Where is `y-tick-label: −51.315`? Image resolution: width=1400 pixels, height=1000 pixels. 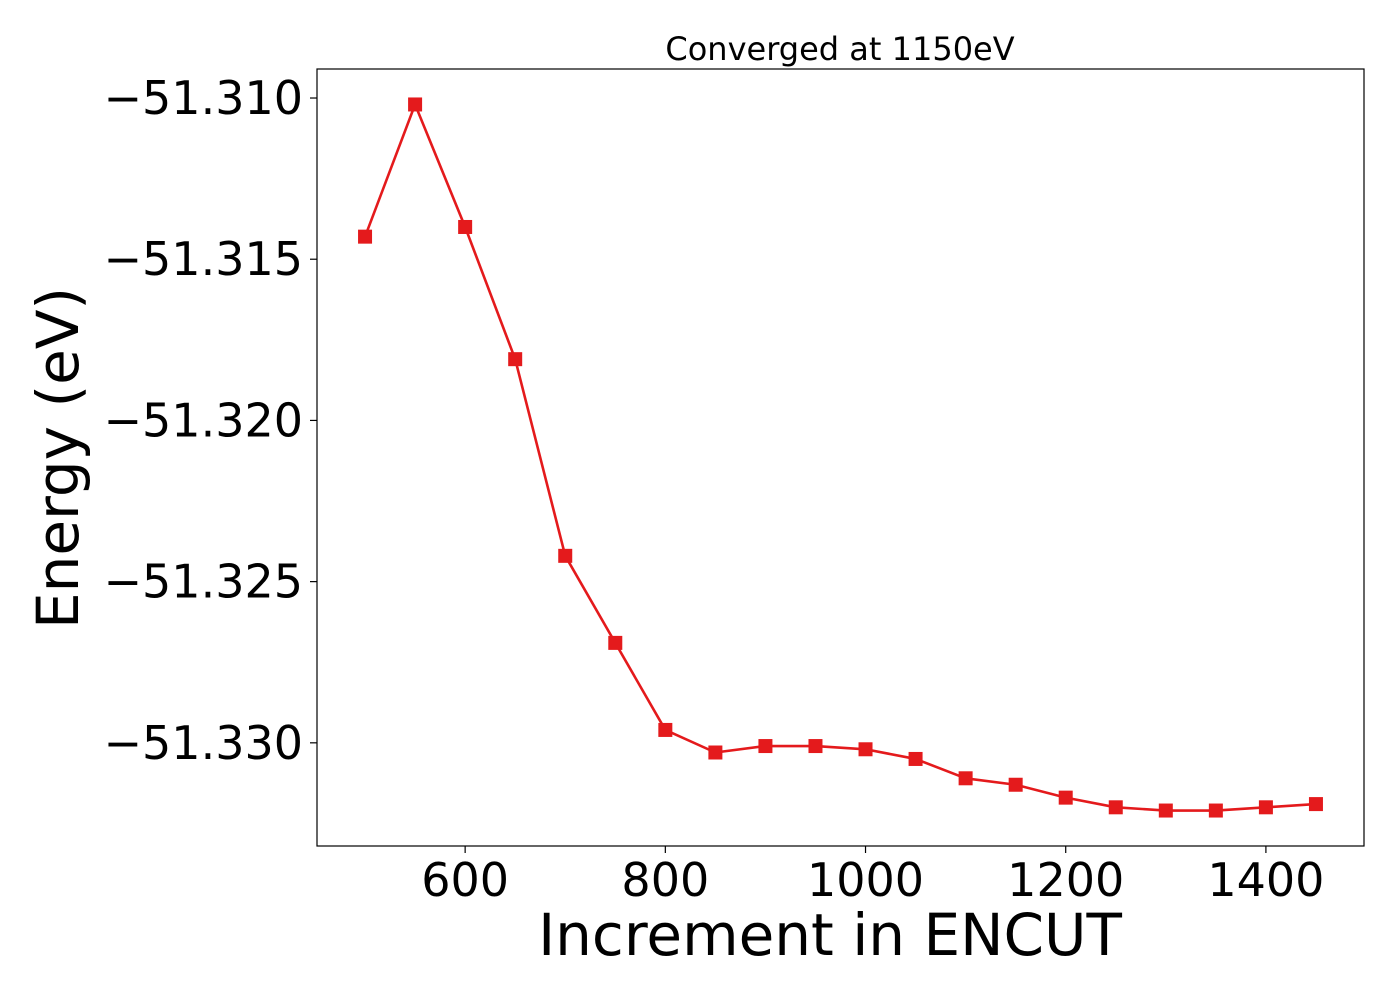
y-tick-label: −51.315 is located at coordinates (204, 259).